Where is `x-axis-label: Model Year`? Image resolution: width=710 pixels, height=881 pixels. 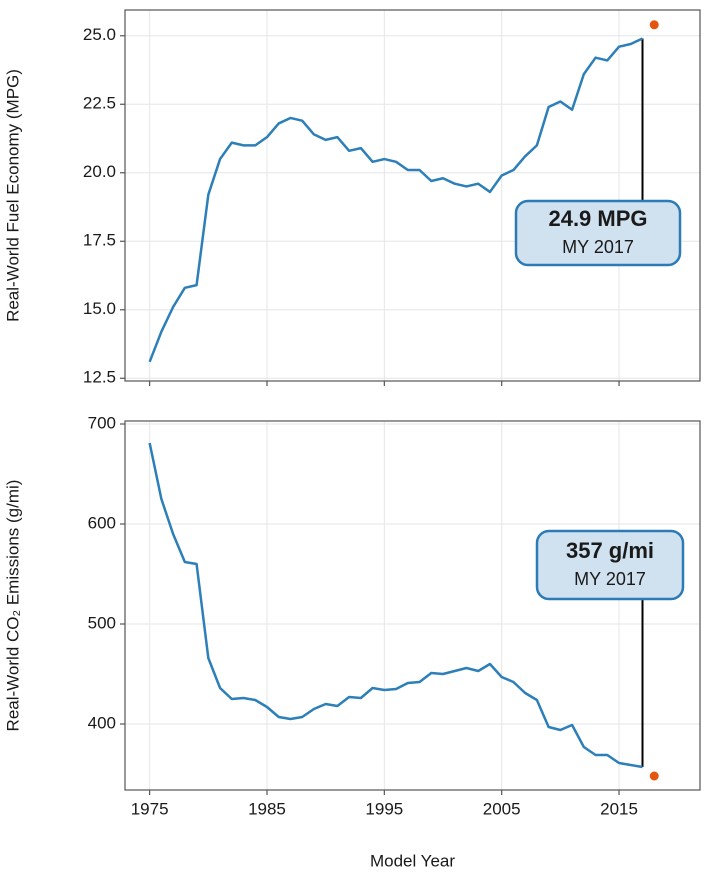 x-axis-label: Model Year is located at coordinates (412, 860).